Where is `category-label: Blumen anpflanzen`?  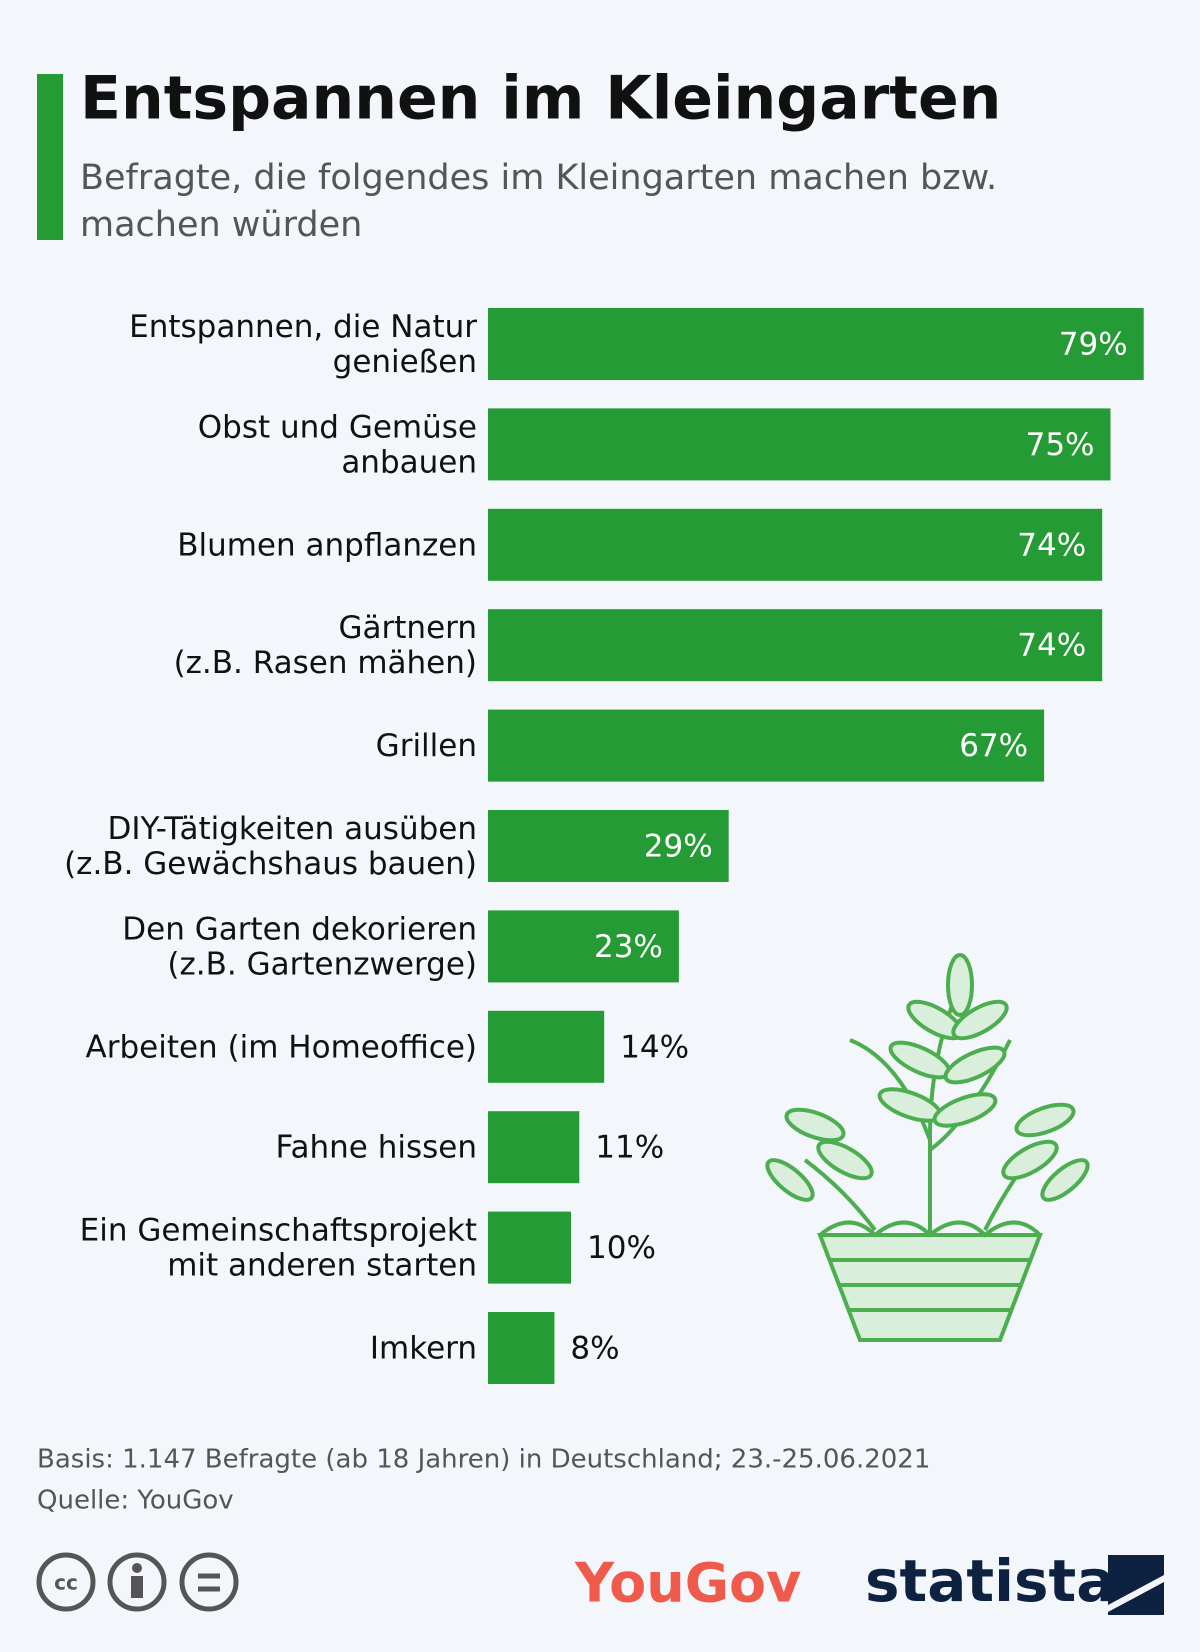
category-label: Blumen anpflanzen is located at coordinates (327, 545).